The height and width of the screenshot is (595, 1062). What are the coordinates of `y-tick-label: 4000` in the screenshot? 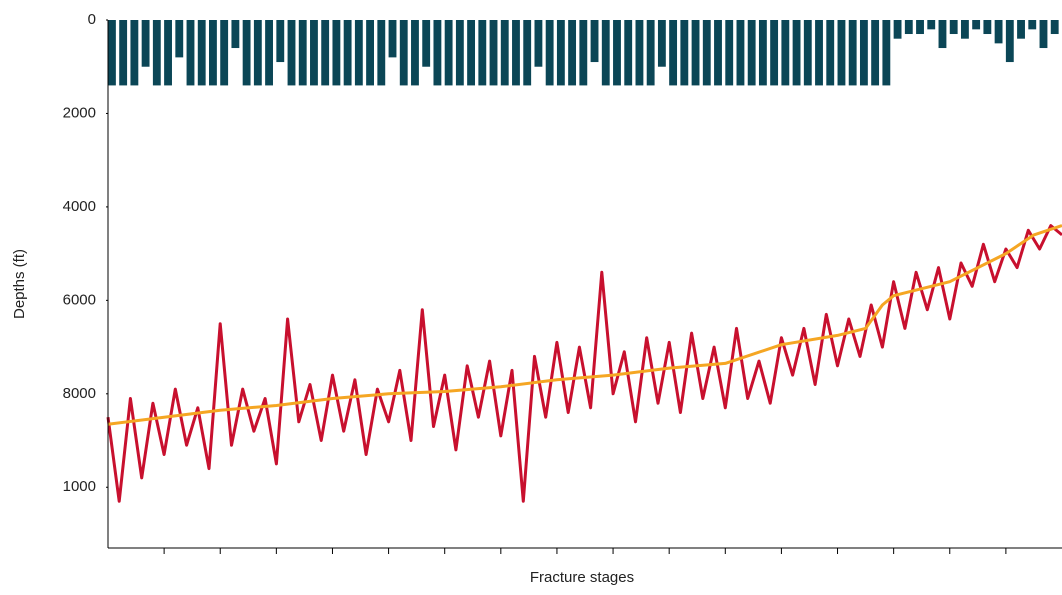 It's located at (79, 206).